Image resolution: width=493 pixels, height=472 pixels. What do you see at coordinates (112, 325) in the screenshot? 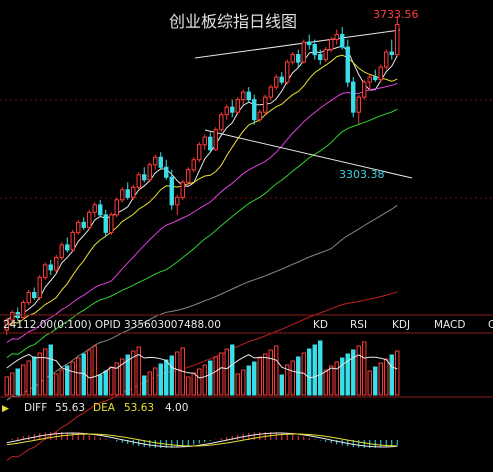
I see `indicator-info-text: 24112.00(0:100) OPID 335603007488.00` at bounding box center [112, 325].